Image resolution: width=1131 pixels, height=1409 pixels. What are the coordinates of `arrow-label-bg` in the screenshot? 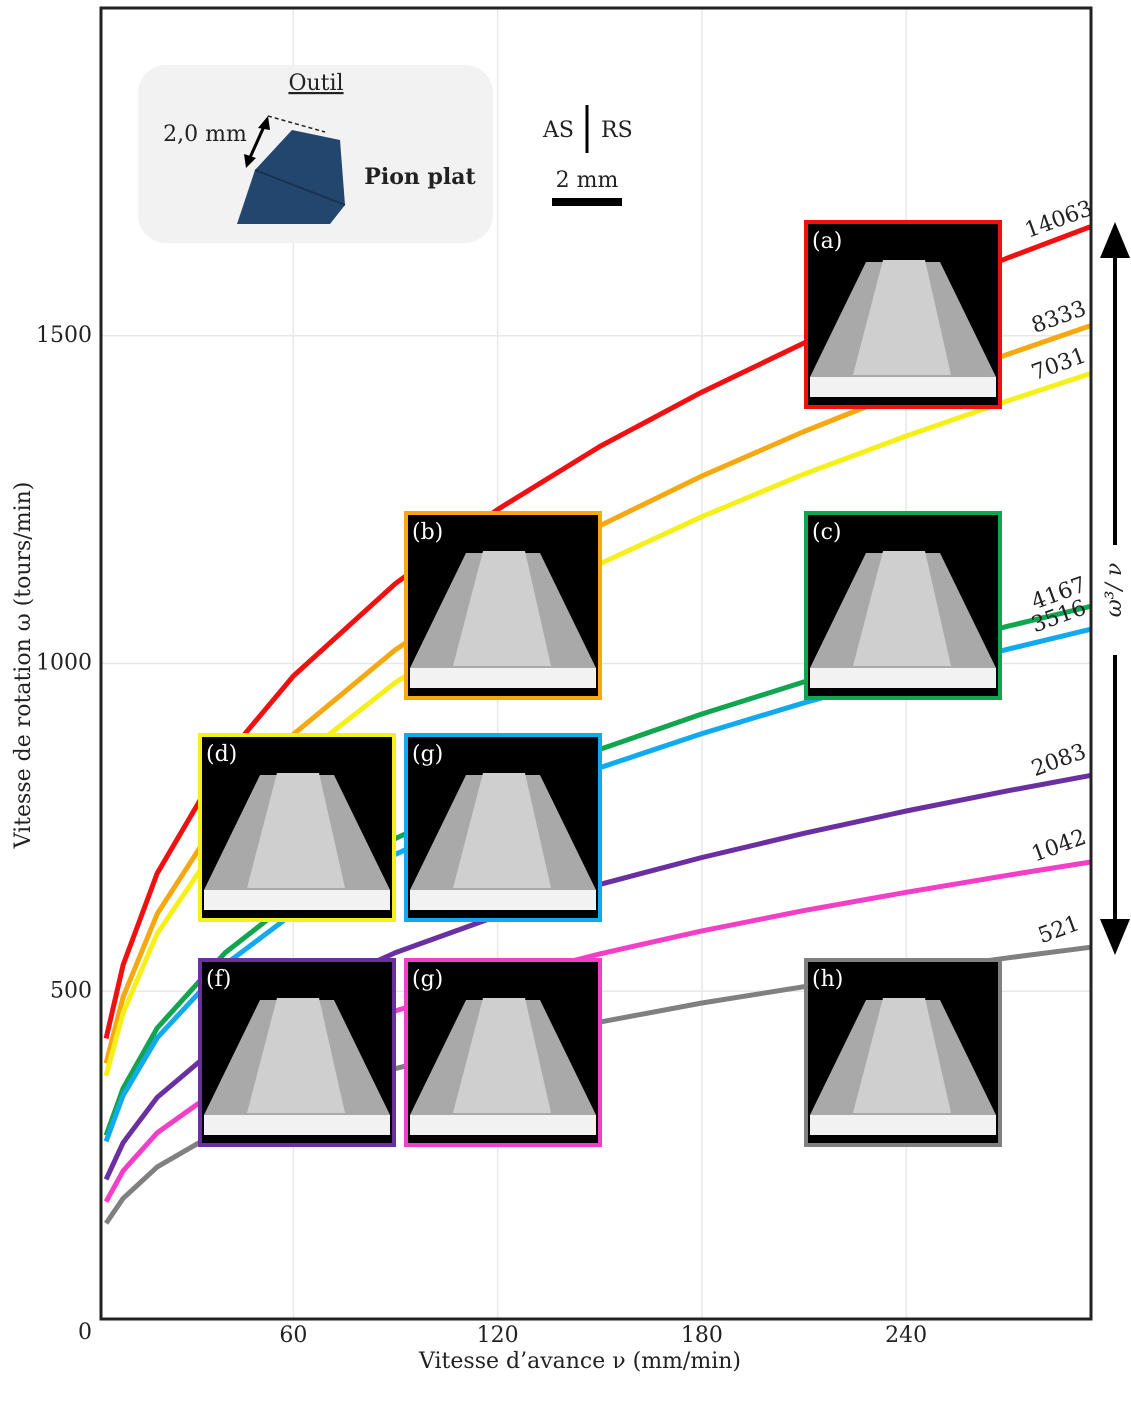 It's located at (1115, 600).